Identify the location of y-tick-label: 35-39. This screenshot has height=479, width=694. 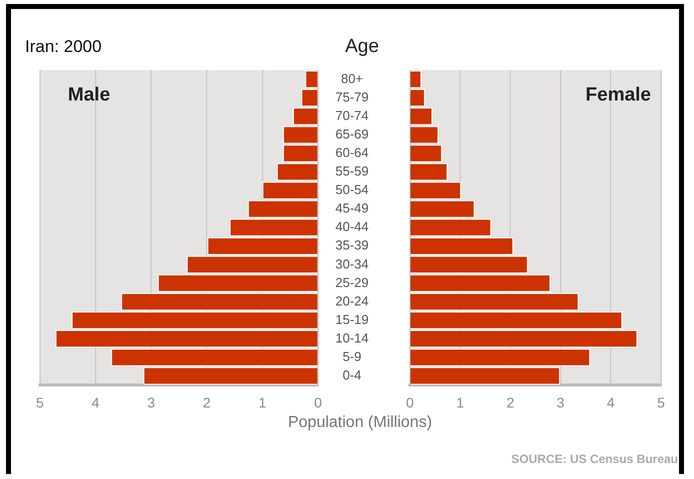
(352, 245).